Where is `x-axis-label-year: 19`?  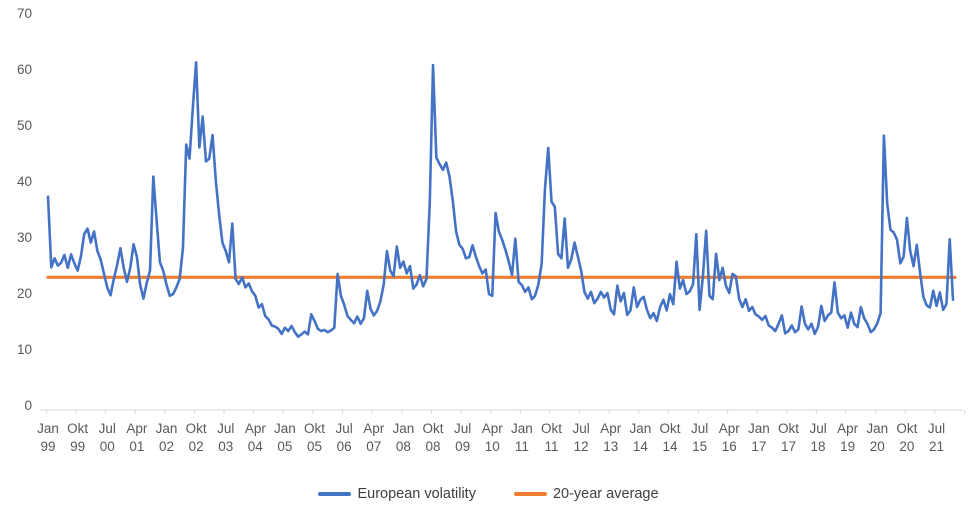
x-axis-label-year: 19 is located at coordinates (847, 446).